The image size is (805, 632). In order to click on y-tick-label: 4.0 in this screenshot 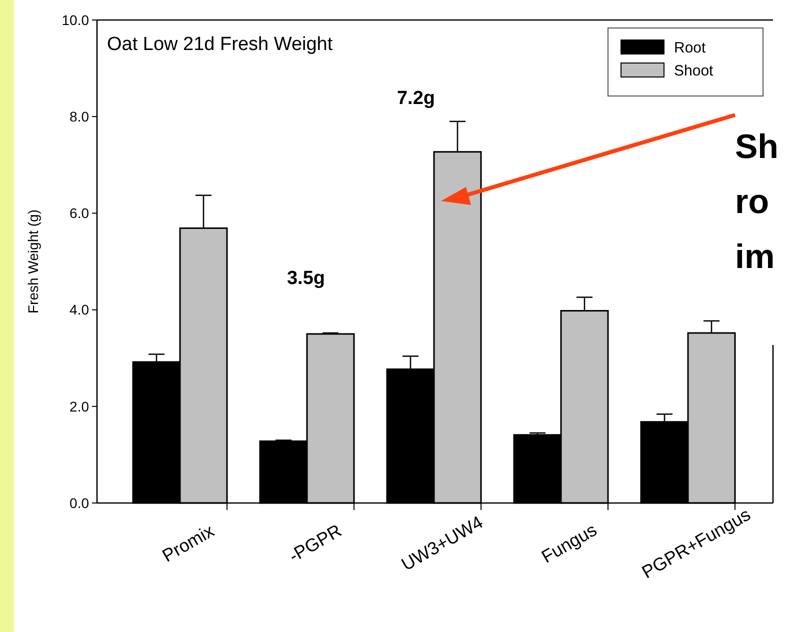, I will do `click(80, 310)`.